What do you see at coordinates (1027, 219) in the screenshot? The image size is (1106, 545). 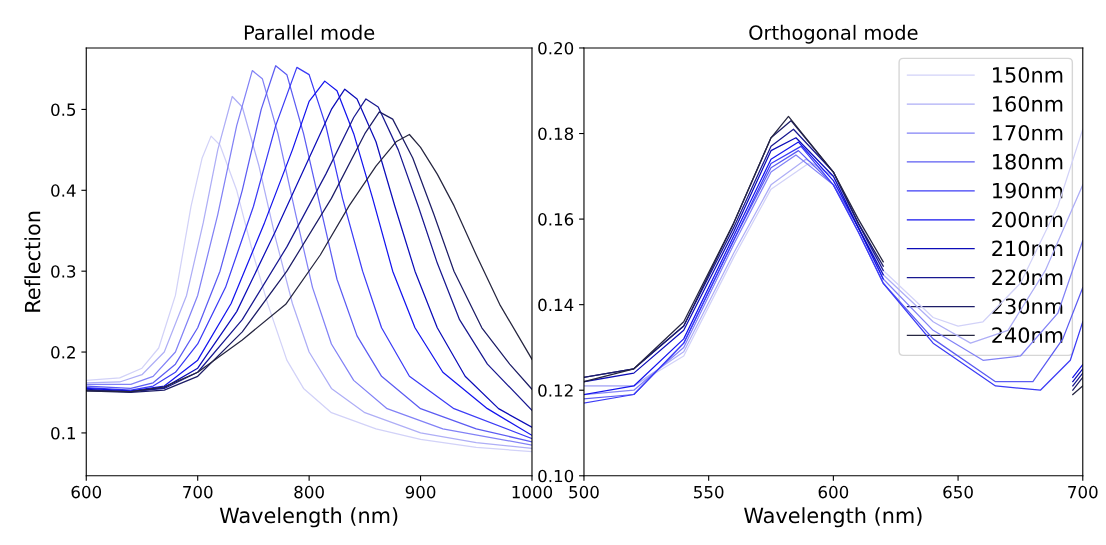 I see `legend-label: 200nm` at bounding box center [1027, 219].